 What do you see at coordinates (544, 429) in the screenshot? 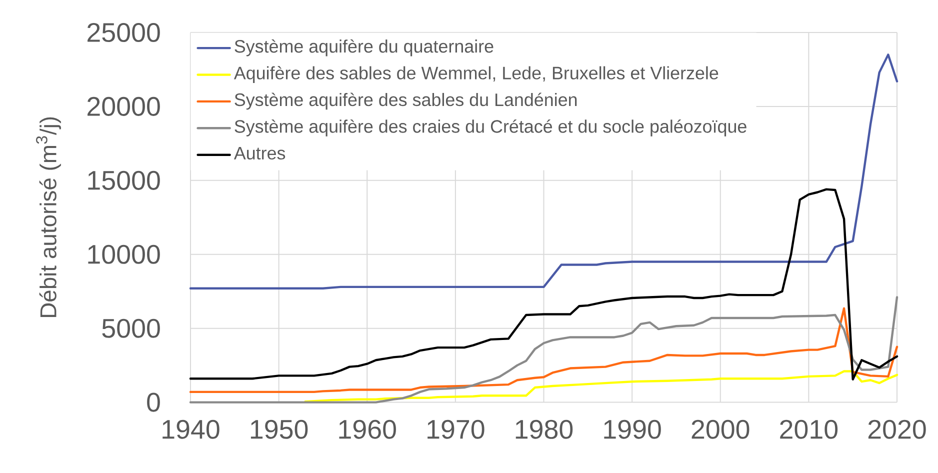
I see `x-tick-label: 1980` at bounding box center [544, 429].